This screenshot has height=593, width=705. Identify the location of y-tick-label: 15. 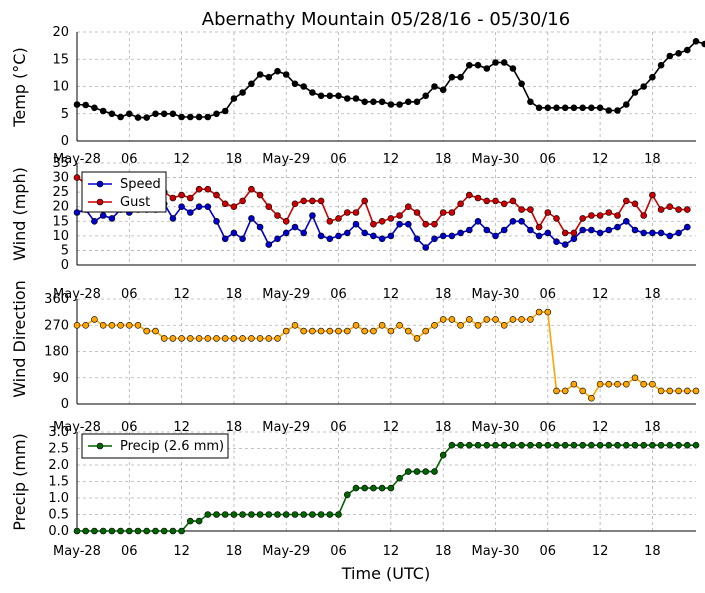
(60, 59).